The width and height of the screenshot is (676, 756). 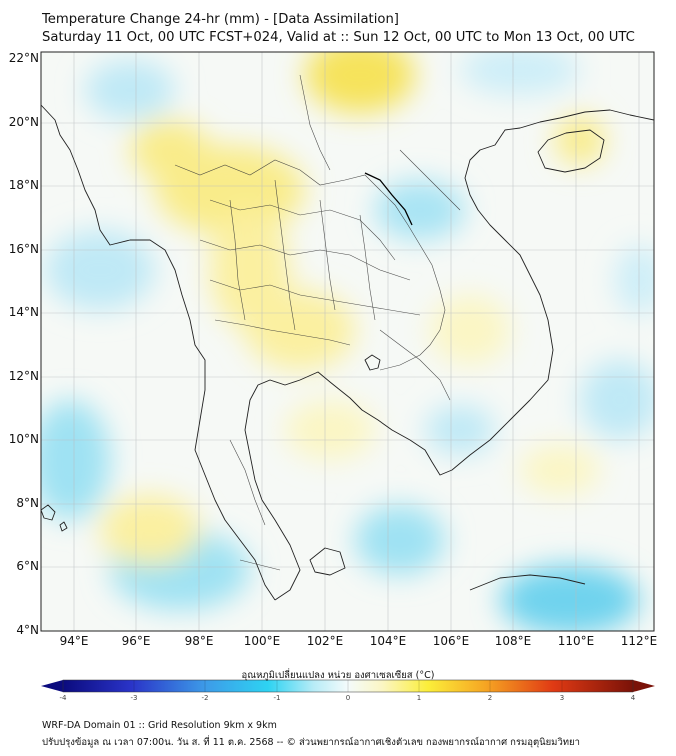 What do you see at coordinates (639, 641) in the screenshot?
I see `lon-label: 112°E` at bounding box center [639, 641].